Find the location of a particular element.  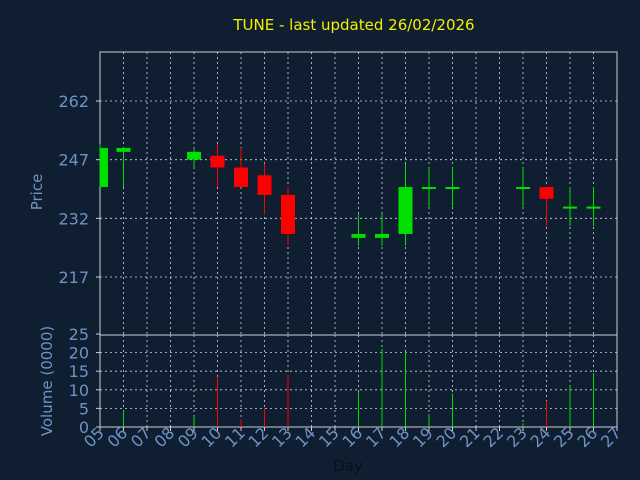

volume-tick-label: 10 is located at coordinates (79, 390).